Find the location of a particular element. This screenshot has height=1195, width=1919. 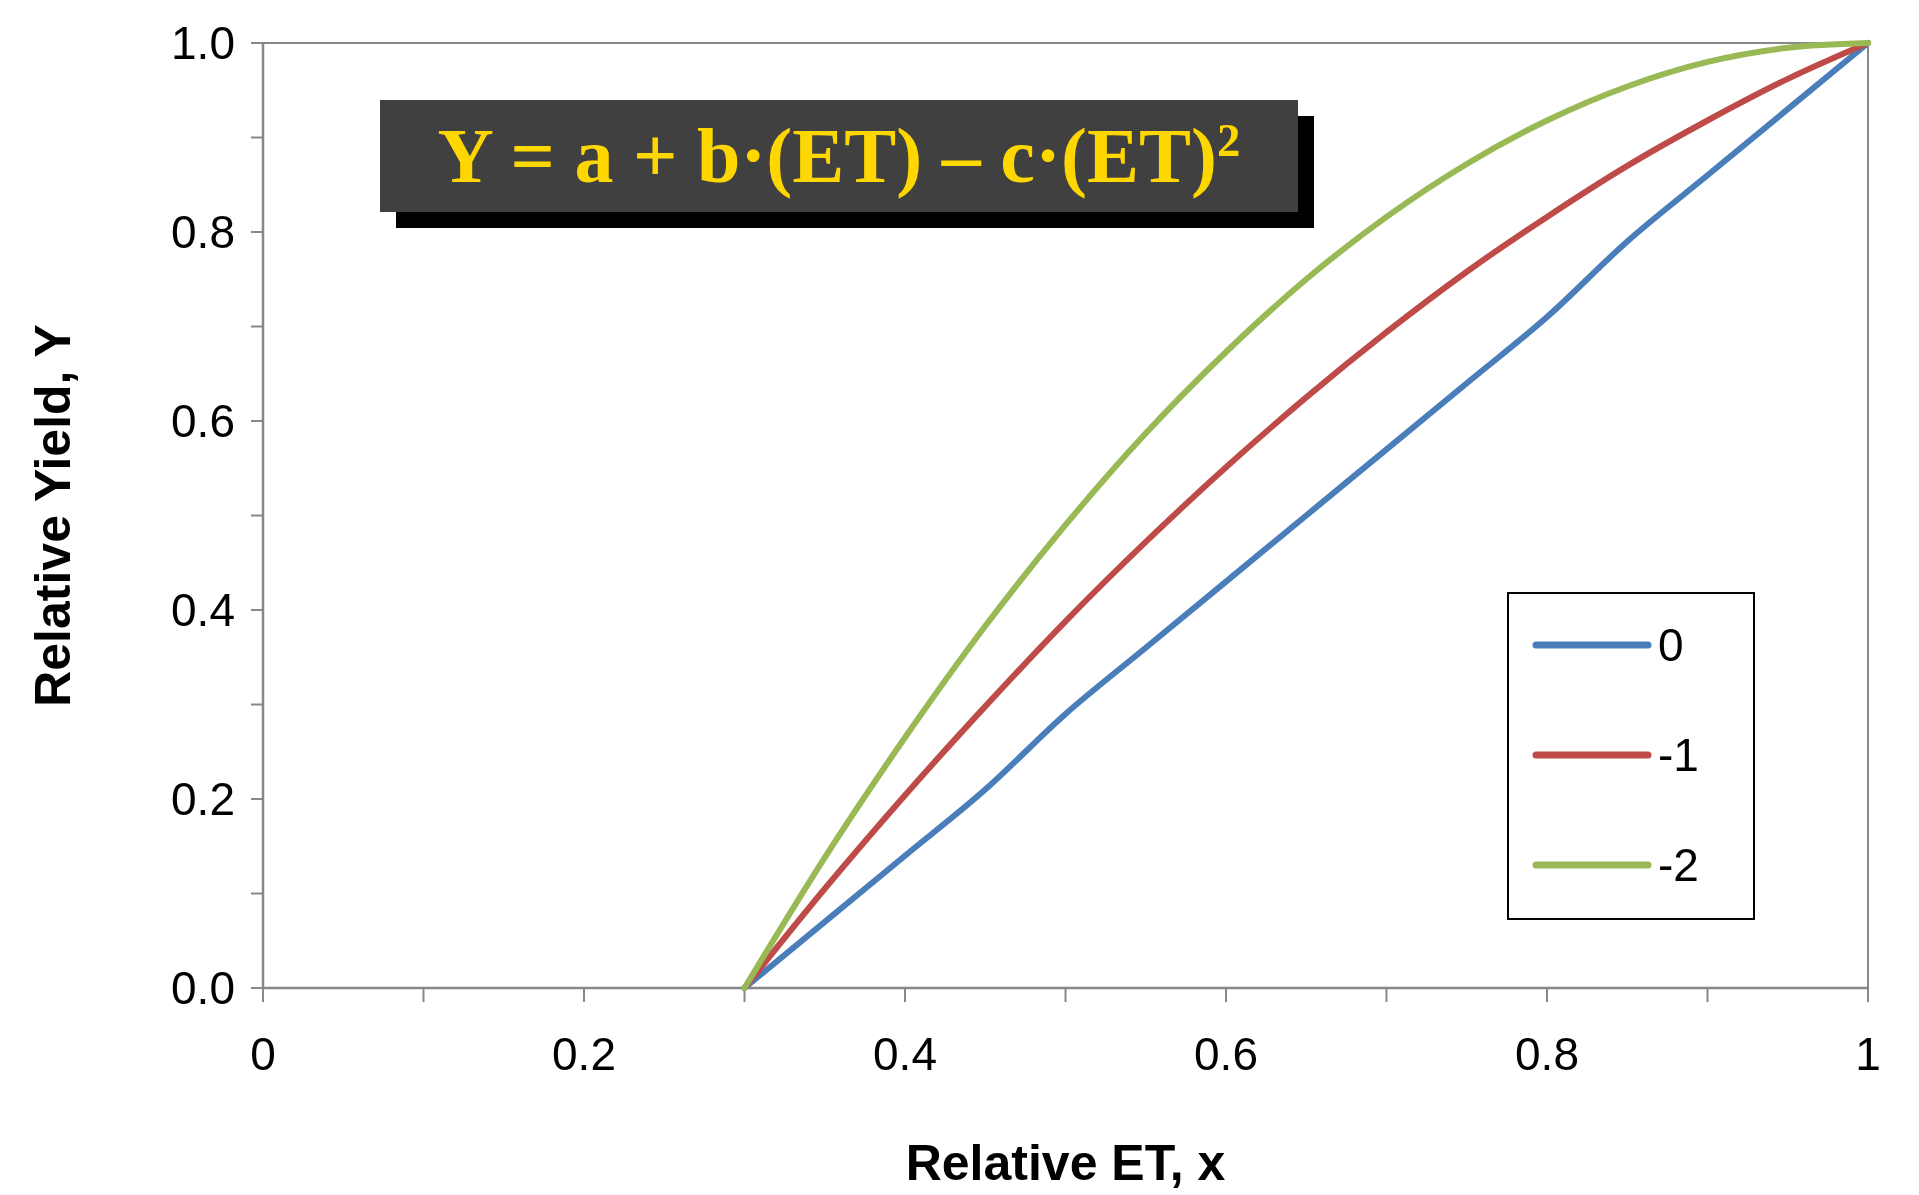

legend-label: -2 is located at coordinates (1678, 865).